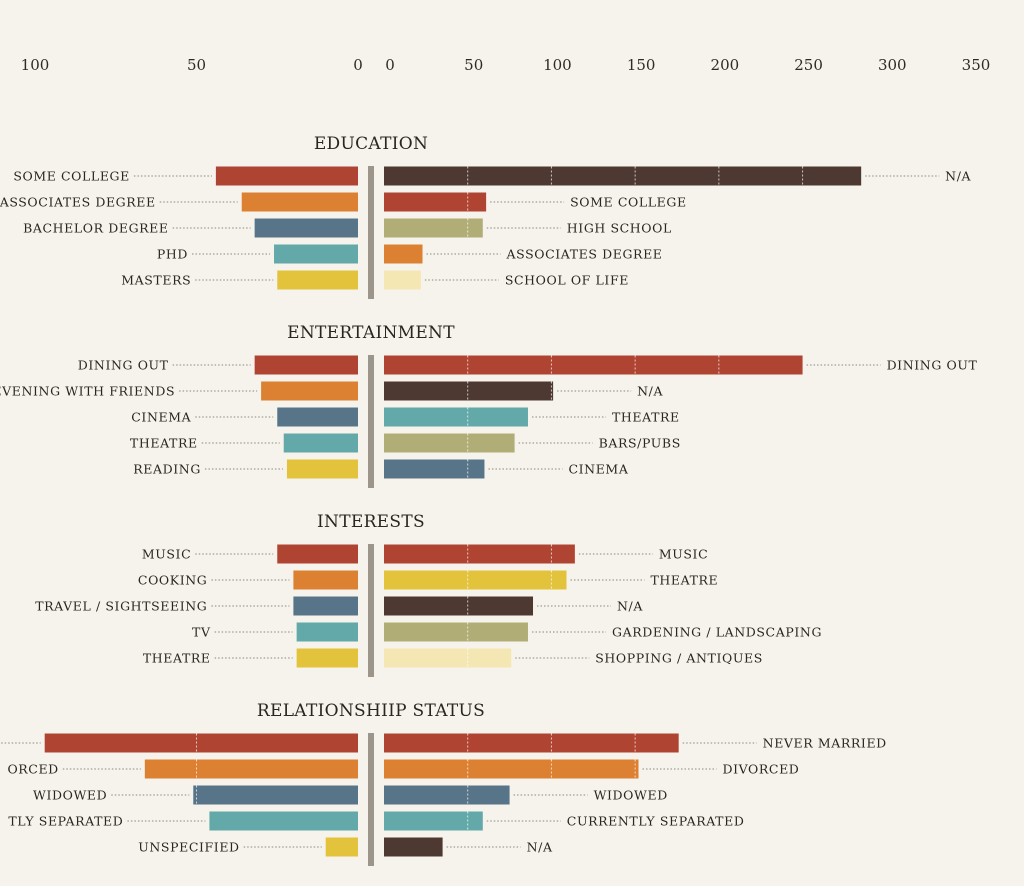  Describe the element at coordinates (679, 658) in the screenshot. I see `right-bar-label: SHOPPING / ANTIQUES` at that location.